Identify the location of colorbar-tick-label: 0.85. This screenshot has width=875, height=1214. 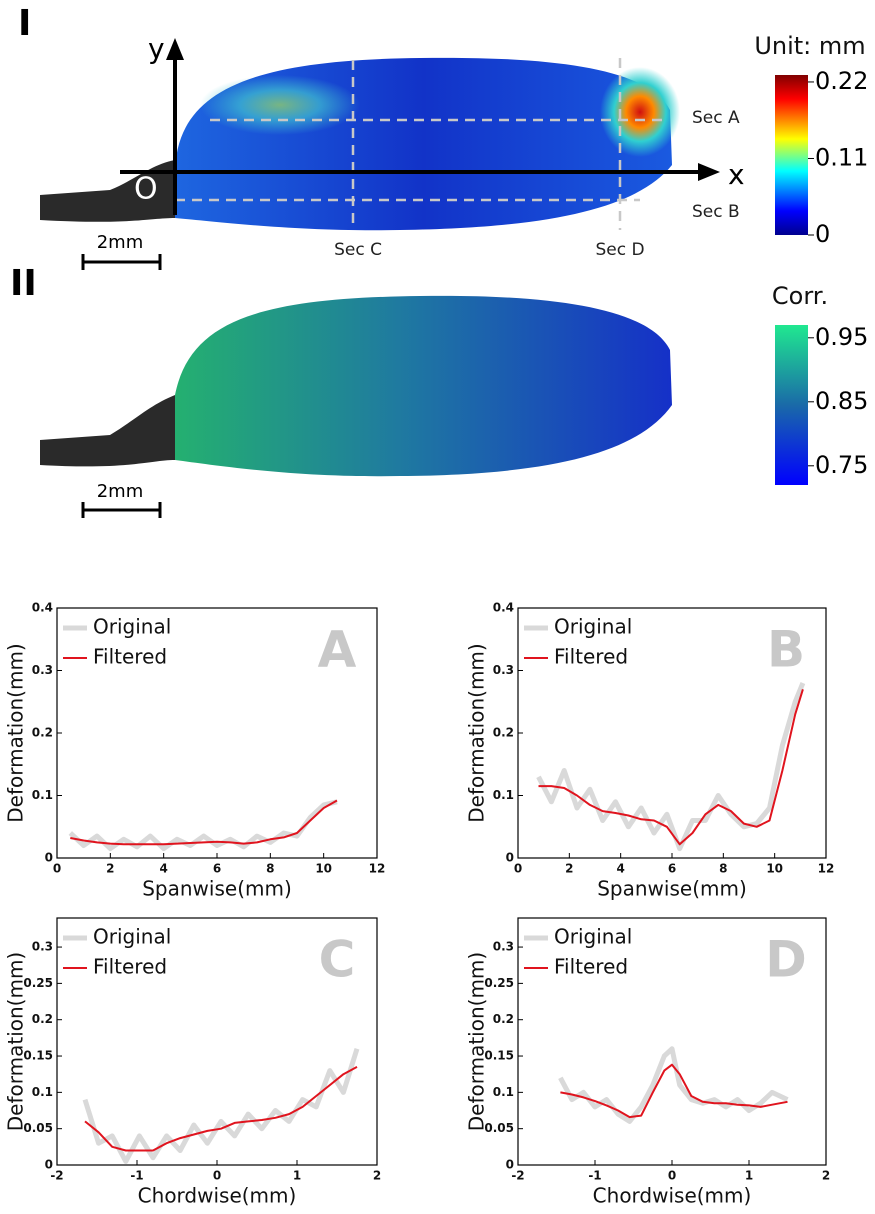
(841, 401).